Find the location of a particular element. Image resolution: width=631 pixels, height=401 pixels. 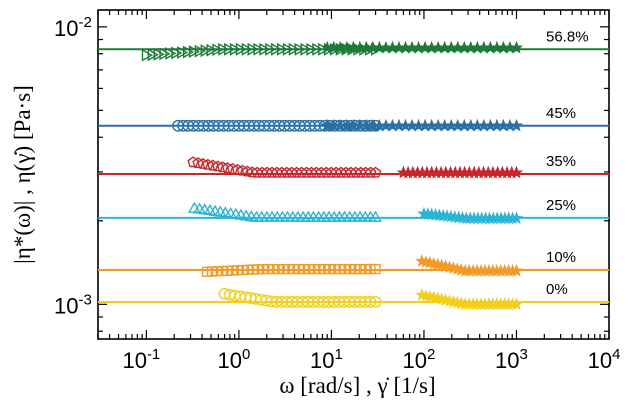

series-label-4: 10% is located at coordinates (561, 257).